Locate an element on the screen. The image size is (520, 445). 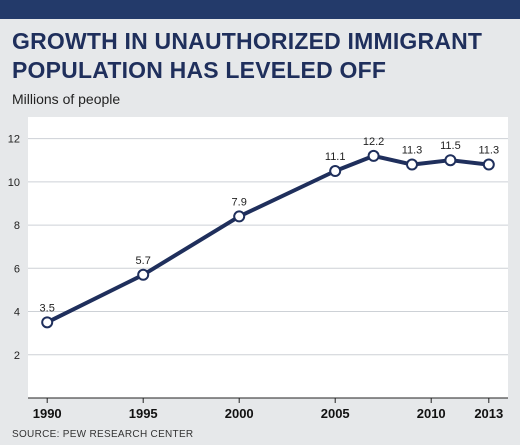
y-tick-label: 12 is located at coordinates (14, 140).